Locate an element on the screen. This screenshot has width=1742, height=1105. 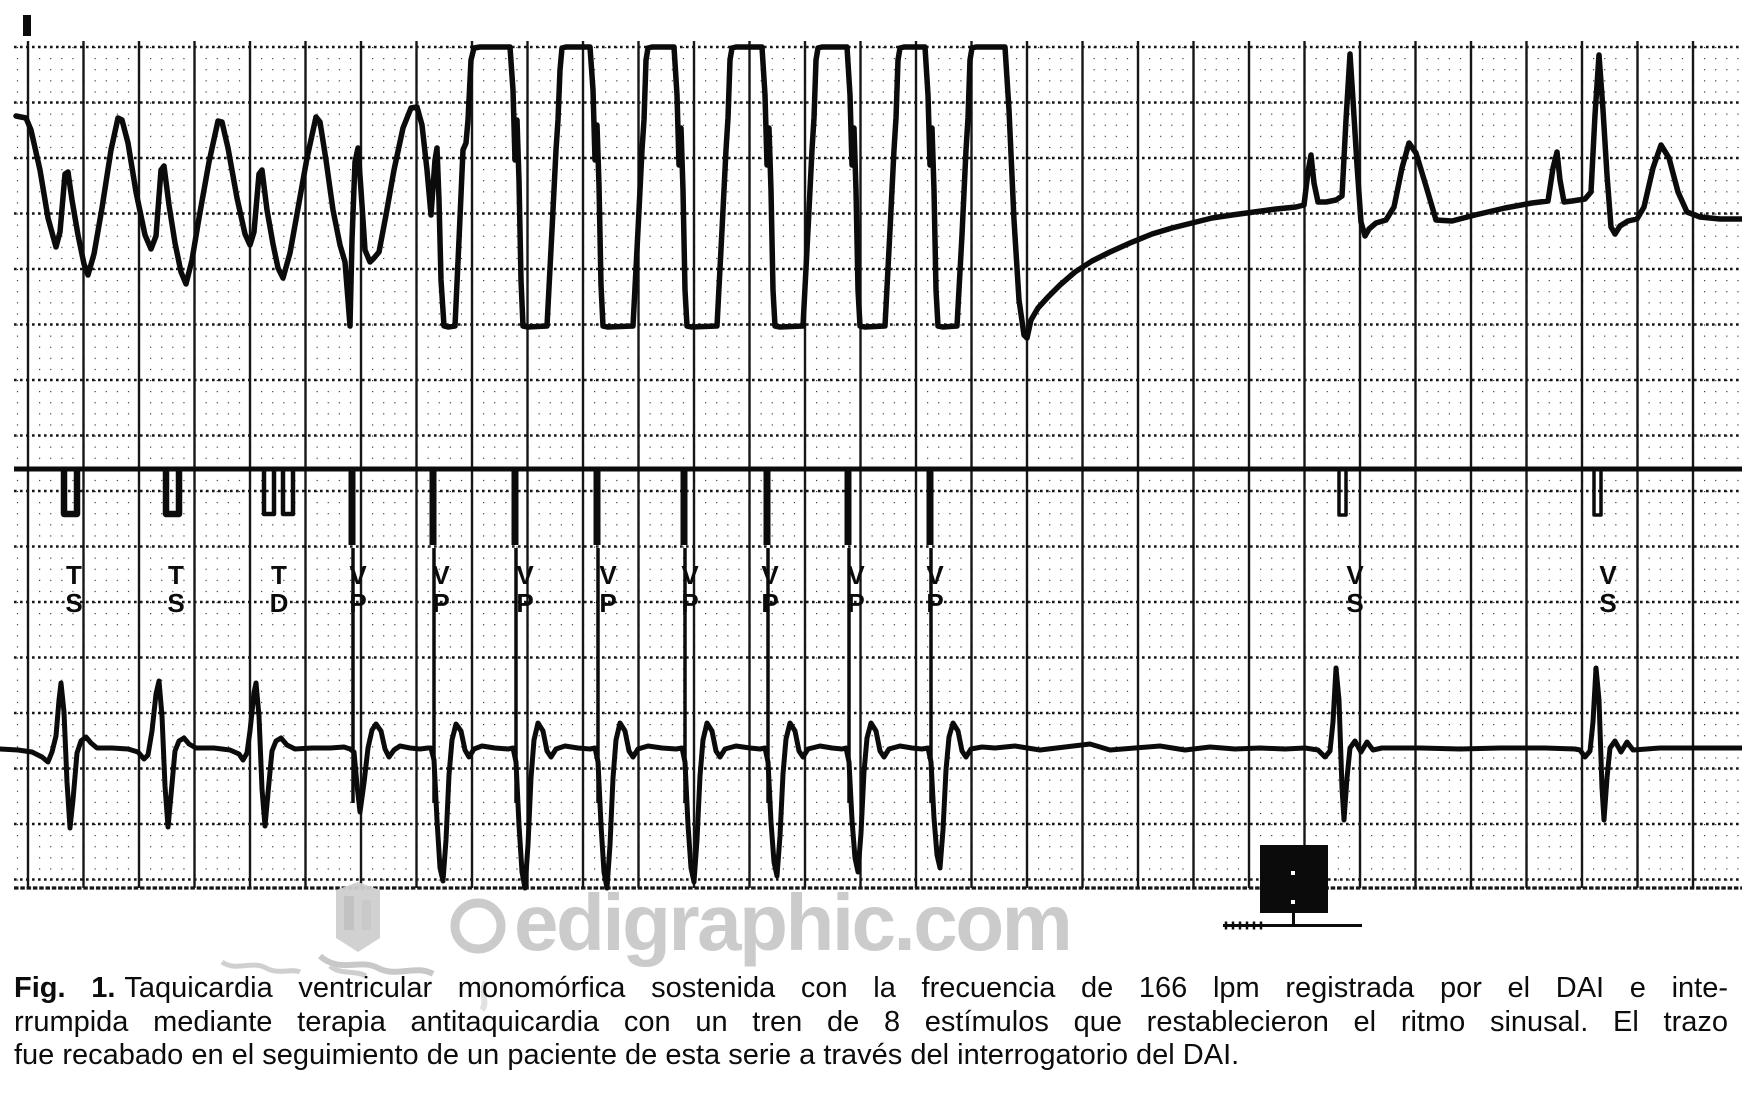
watermark-text: edigraphic.com is located at coordinates (792, 922).